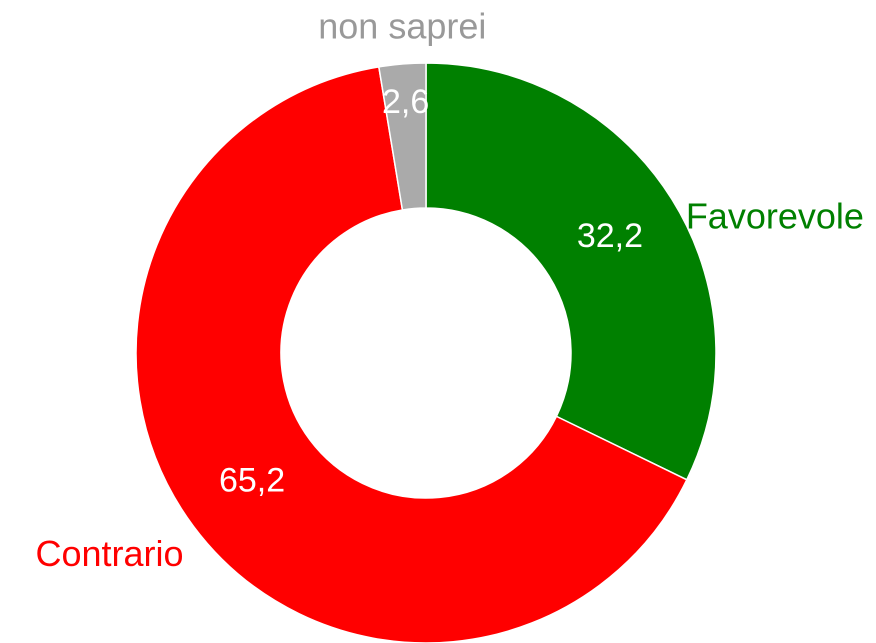 This screenshot has width=876, height=643. I want to click on category-label: non saprei, so click(402, 25).